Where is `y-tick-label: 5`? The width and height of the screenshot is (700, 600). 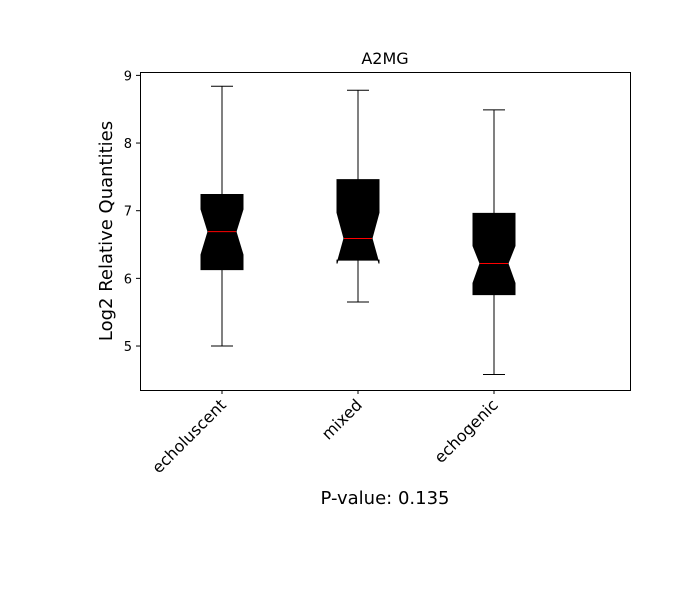 y-tick-label: 5 is located at coordinates (128, 347).